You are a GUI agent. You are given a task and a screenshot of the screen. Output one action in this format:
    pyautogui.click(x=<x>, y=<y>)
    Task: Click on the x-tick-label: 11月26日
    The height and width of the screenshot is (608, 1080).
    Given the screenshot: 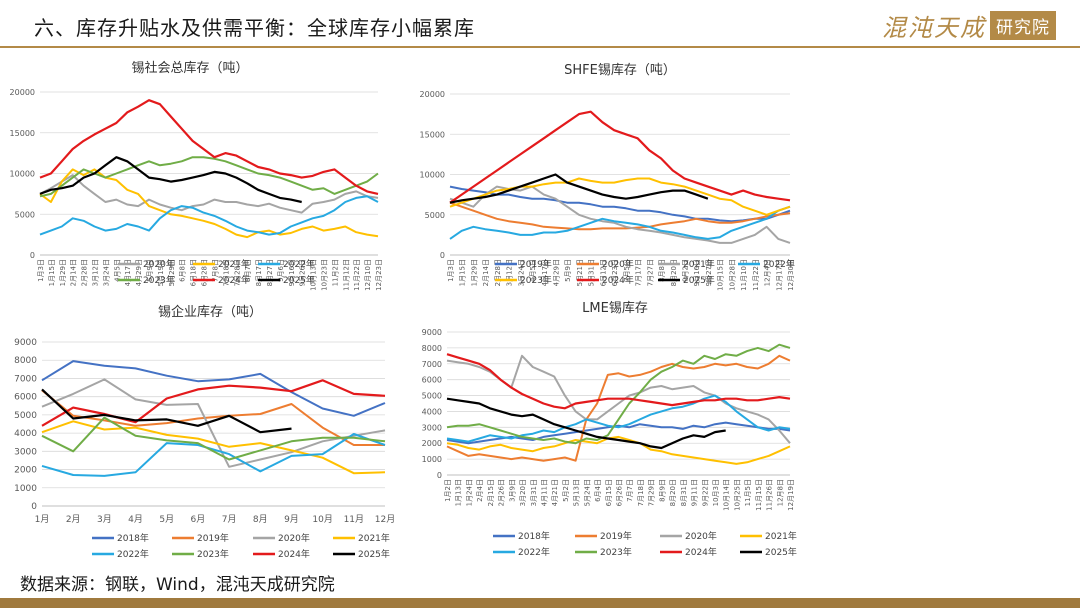 What is the action you would take?
    pyautogui.click(x=770, y=495)
    